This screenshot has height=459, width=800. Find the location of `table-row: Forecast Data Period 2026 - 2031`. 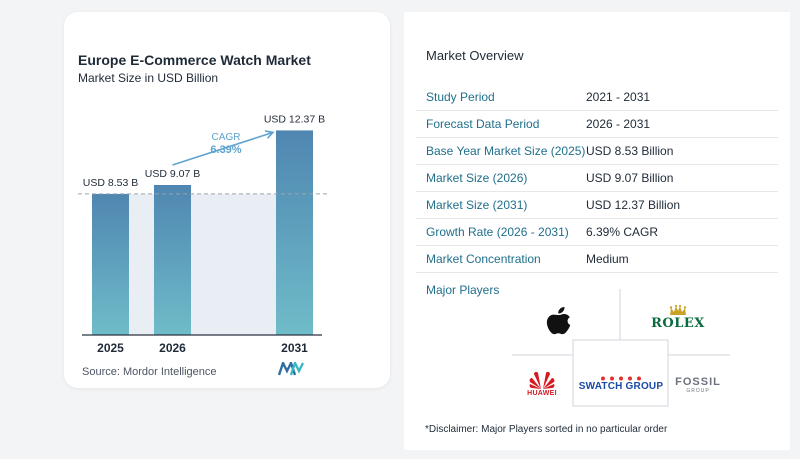

table-row: Forecast Data Period 2026 - 2031 is located at coordinates (597, 124).